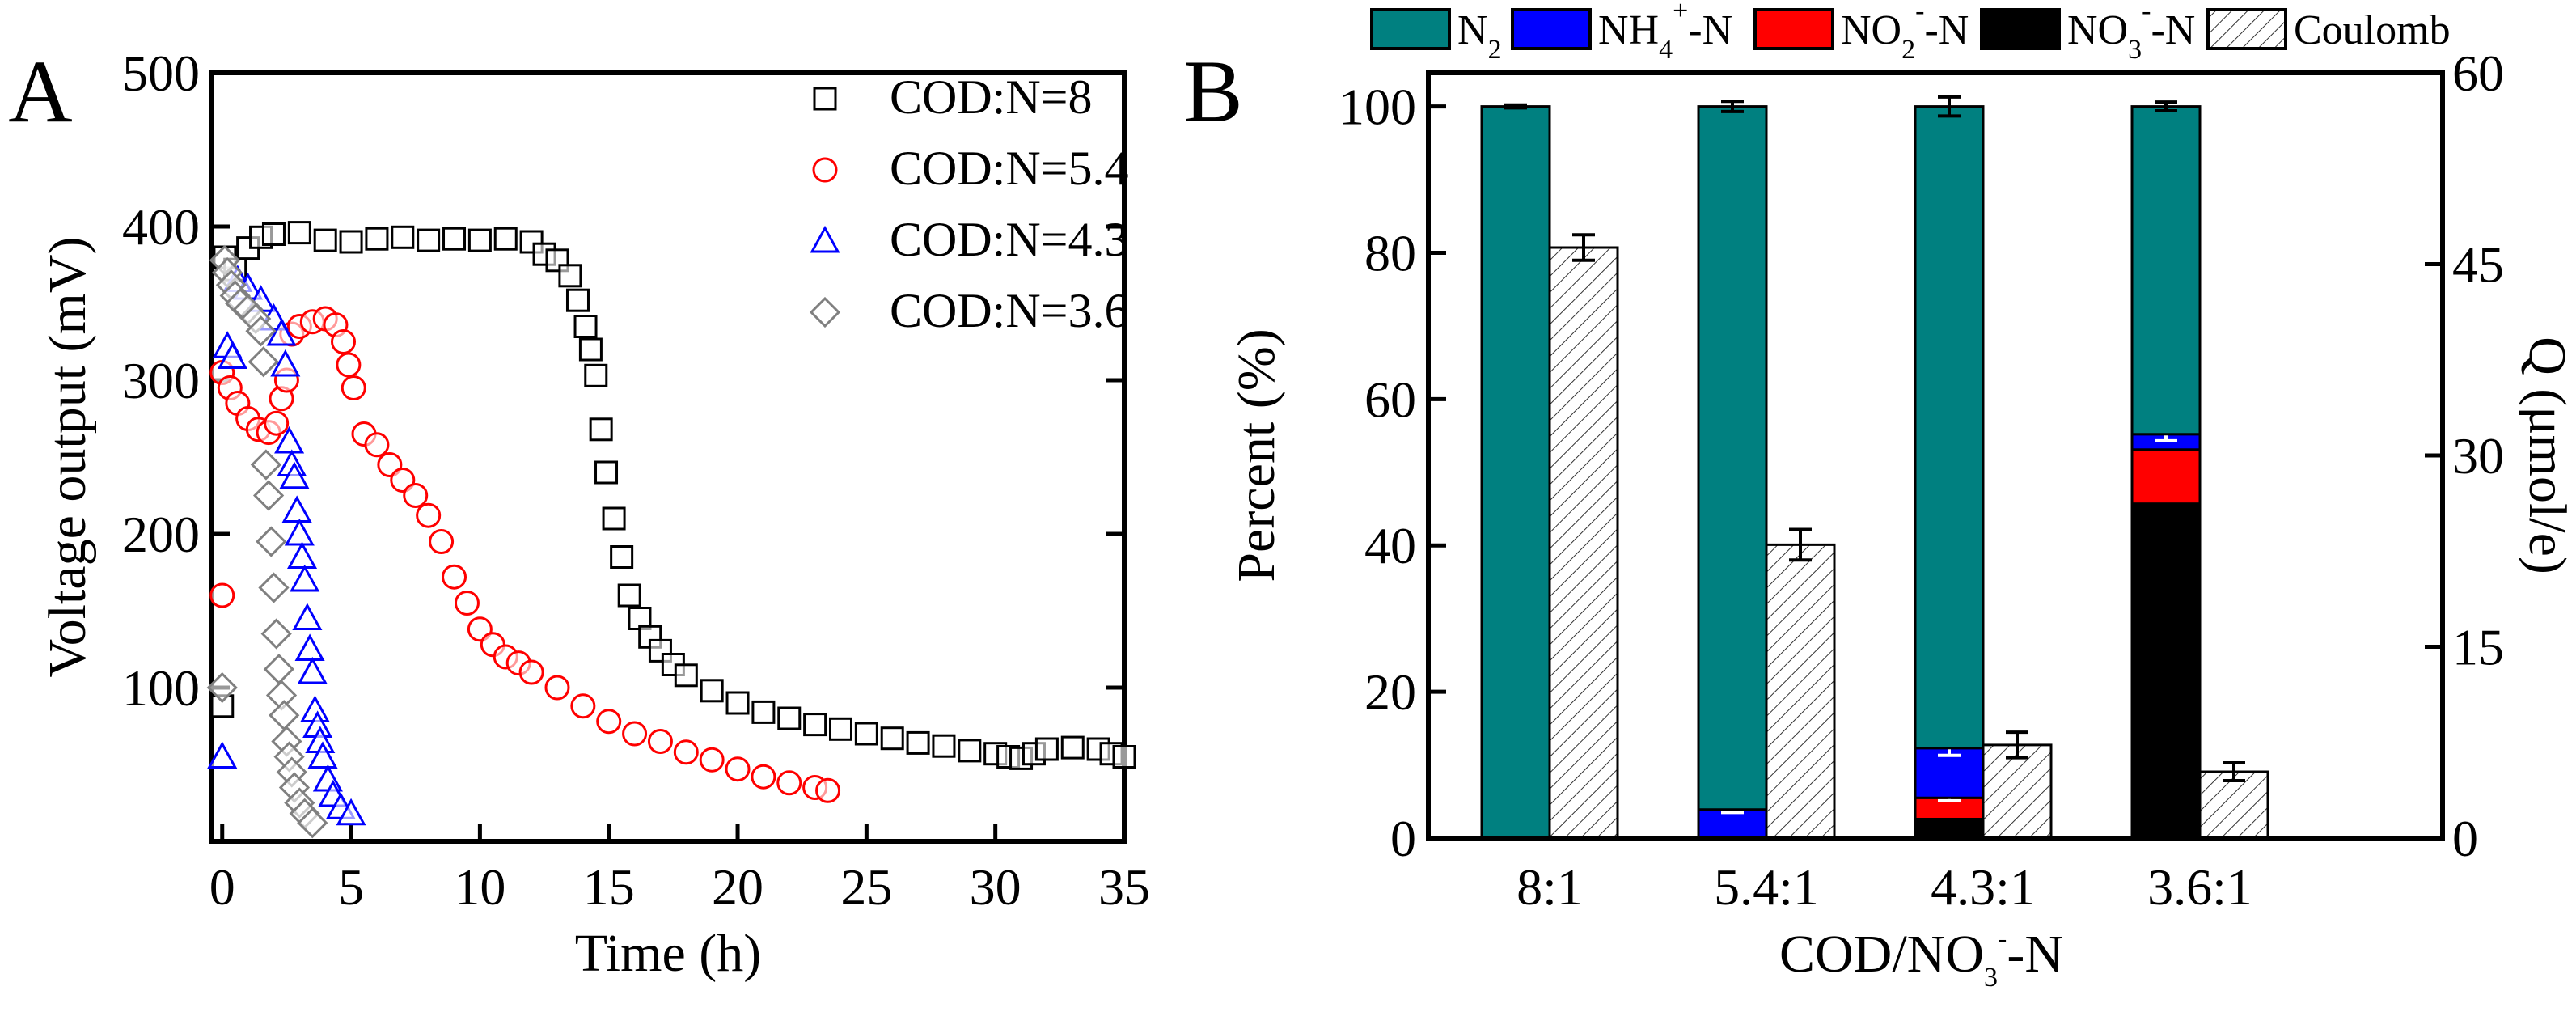  Describe the element at coordinates (1550, 887) in the screenshot. I see `x-tick-label: 8:1` at that location.